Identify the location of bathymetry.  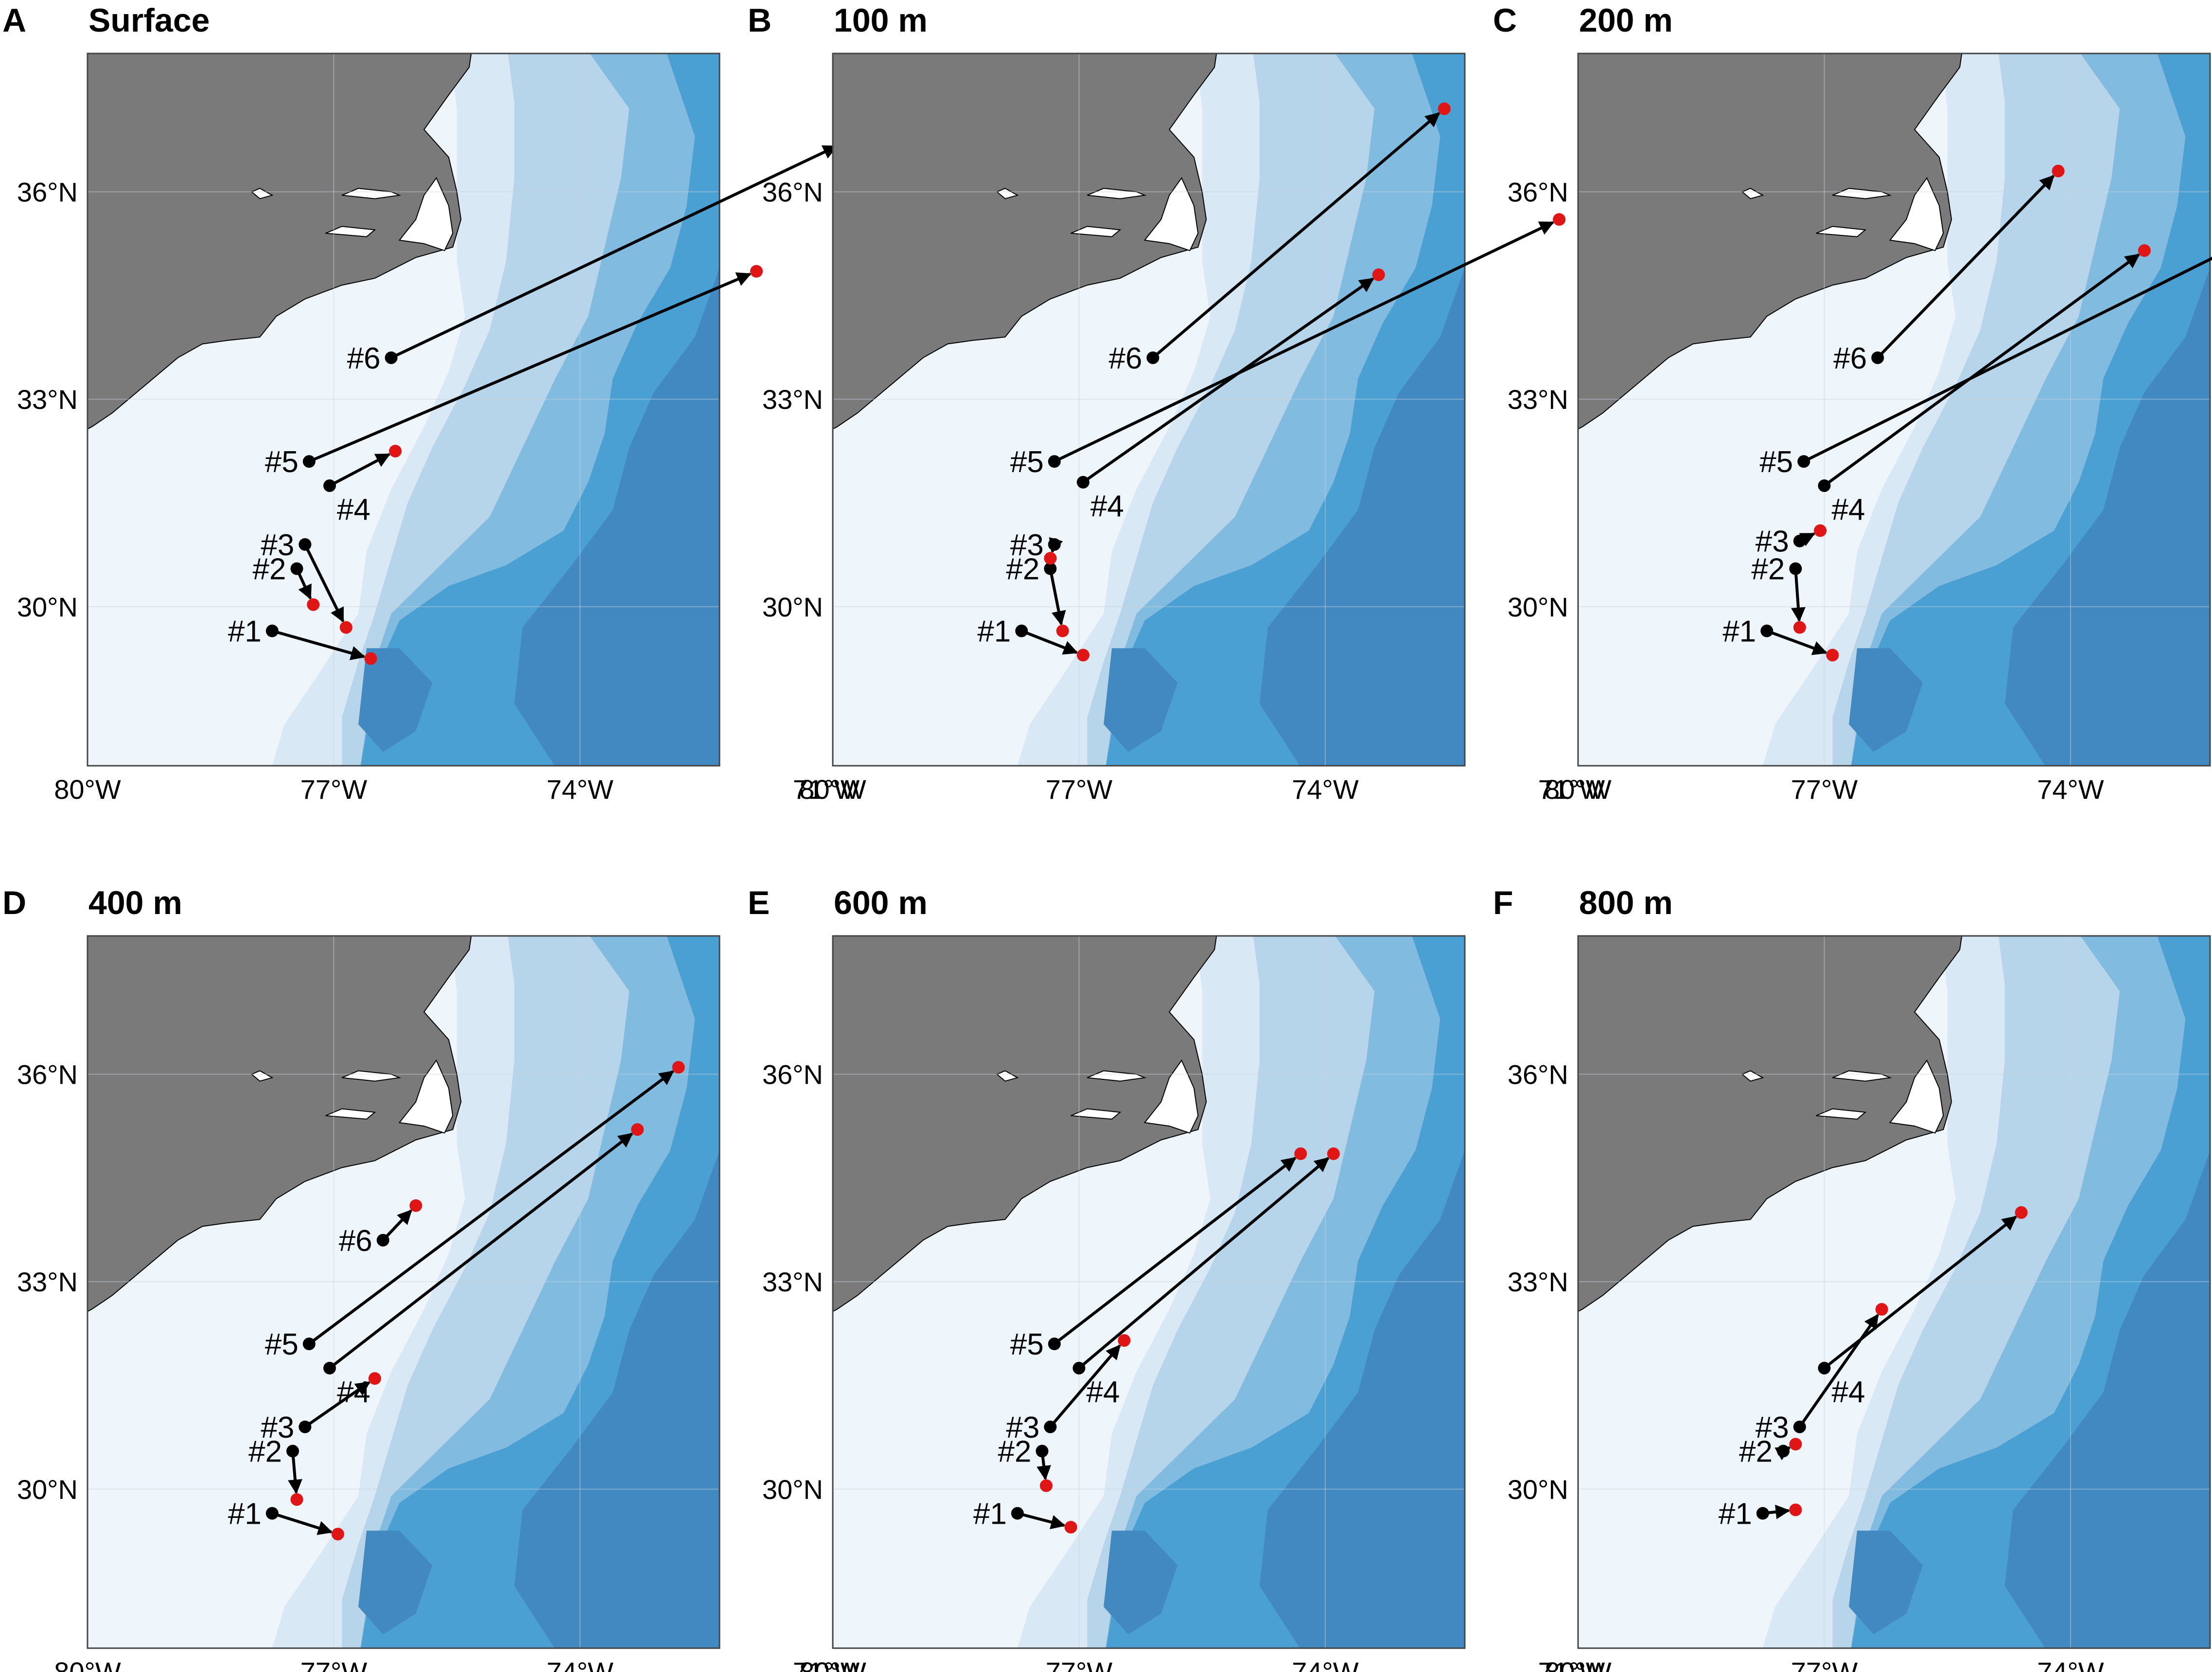
(1894, 409).